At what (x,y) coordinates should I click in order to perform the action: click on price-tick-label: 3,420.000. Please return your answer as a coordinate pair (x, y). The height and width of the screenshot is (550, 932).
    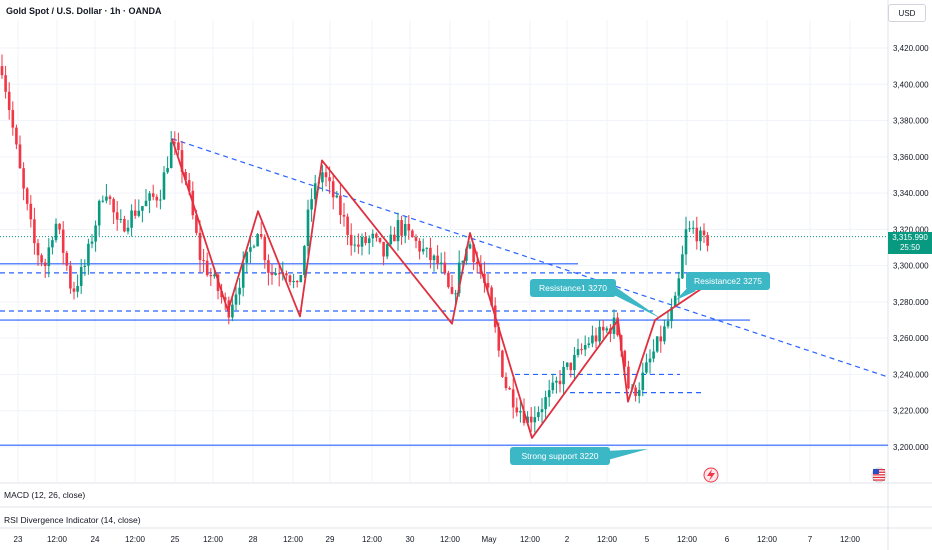
    Looking at the image, I should click on (911, 48).